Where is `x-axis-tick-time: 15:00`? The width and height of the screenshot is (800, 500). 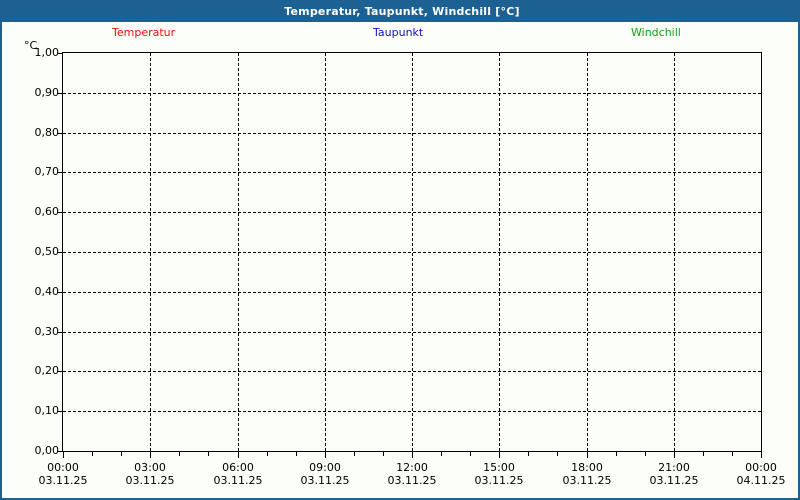
x-axis-tick-time: 15:00 is located at coordinates (499, 467).